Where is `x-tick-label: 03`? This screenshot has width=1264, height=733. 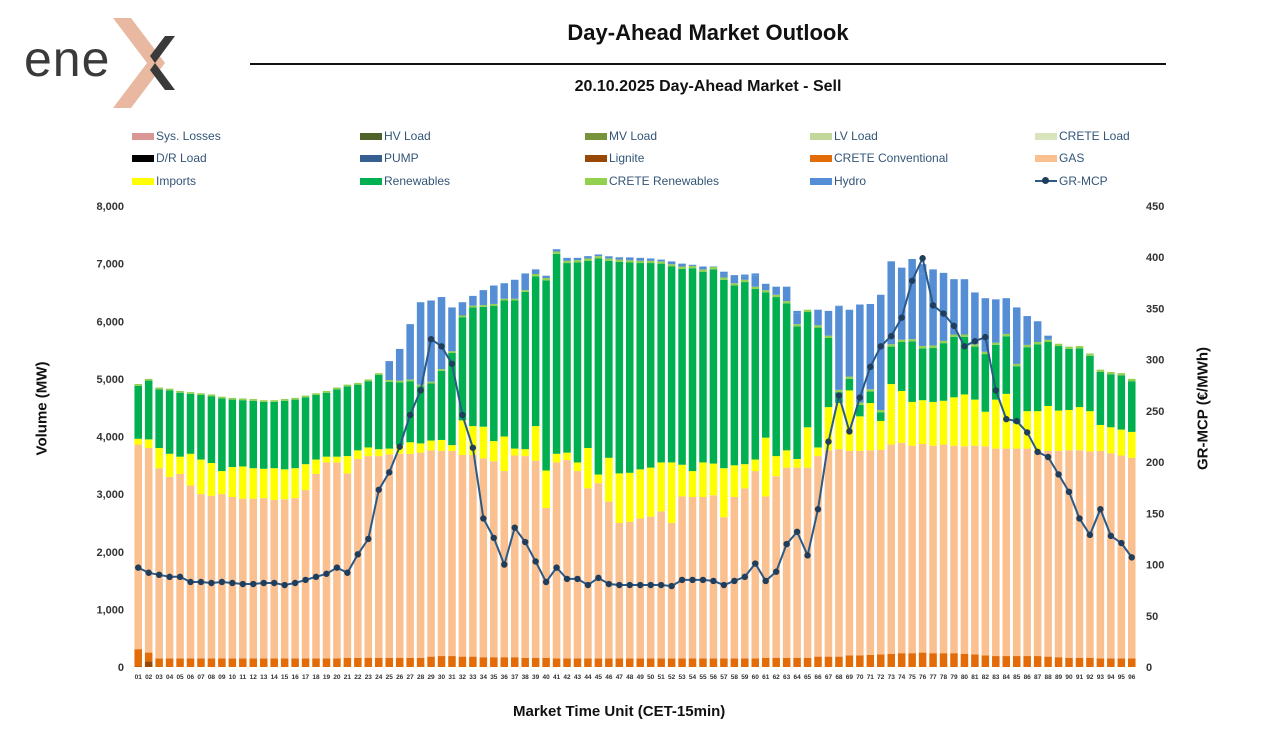
x-tick-label: 03 is located at coordinates (160, 677).